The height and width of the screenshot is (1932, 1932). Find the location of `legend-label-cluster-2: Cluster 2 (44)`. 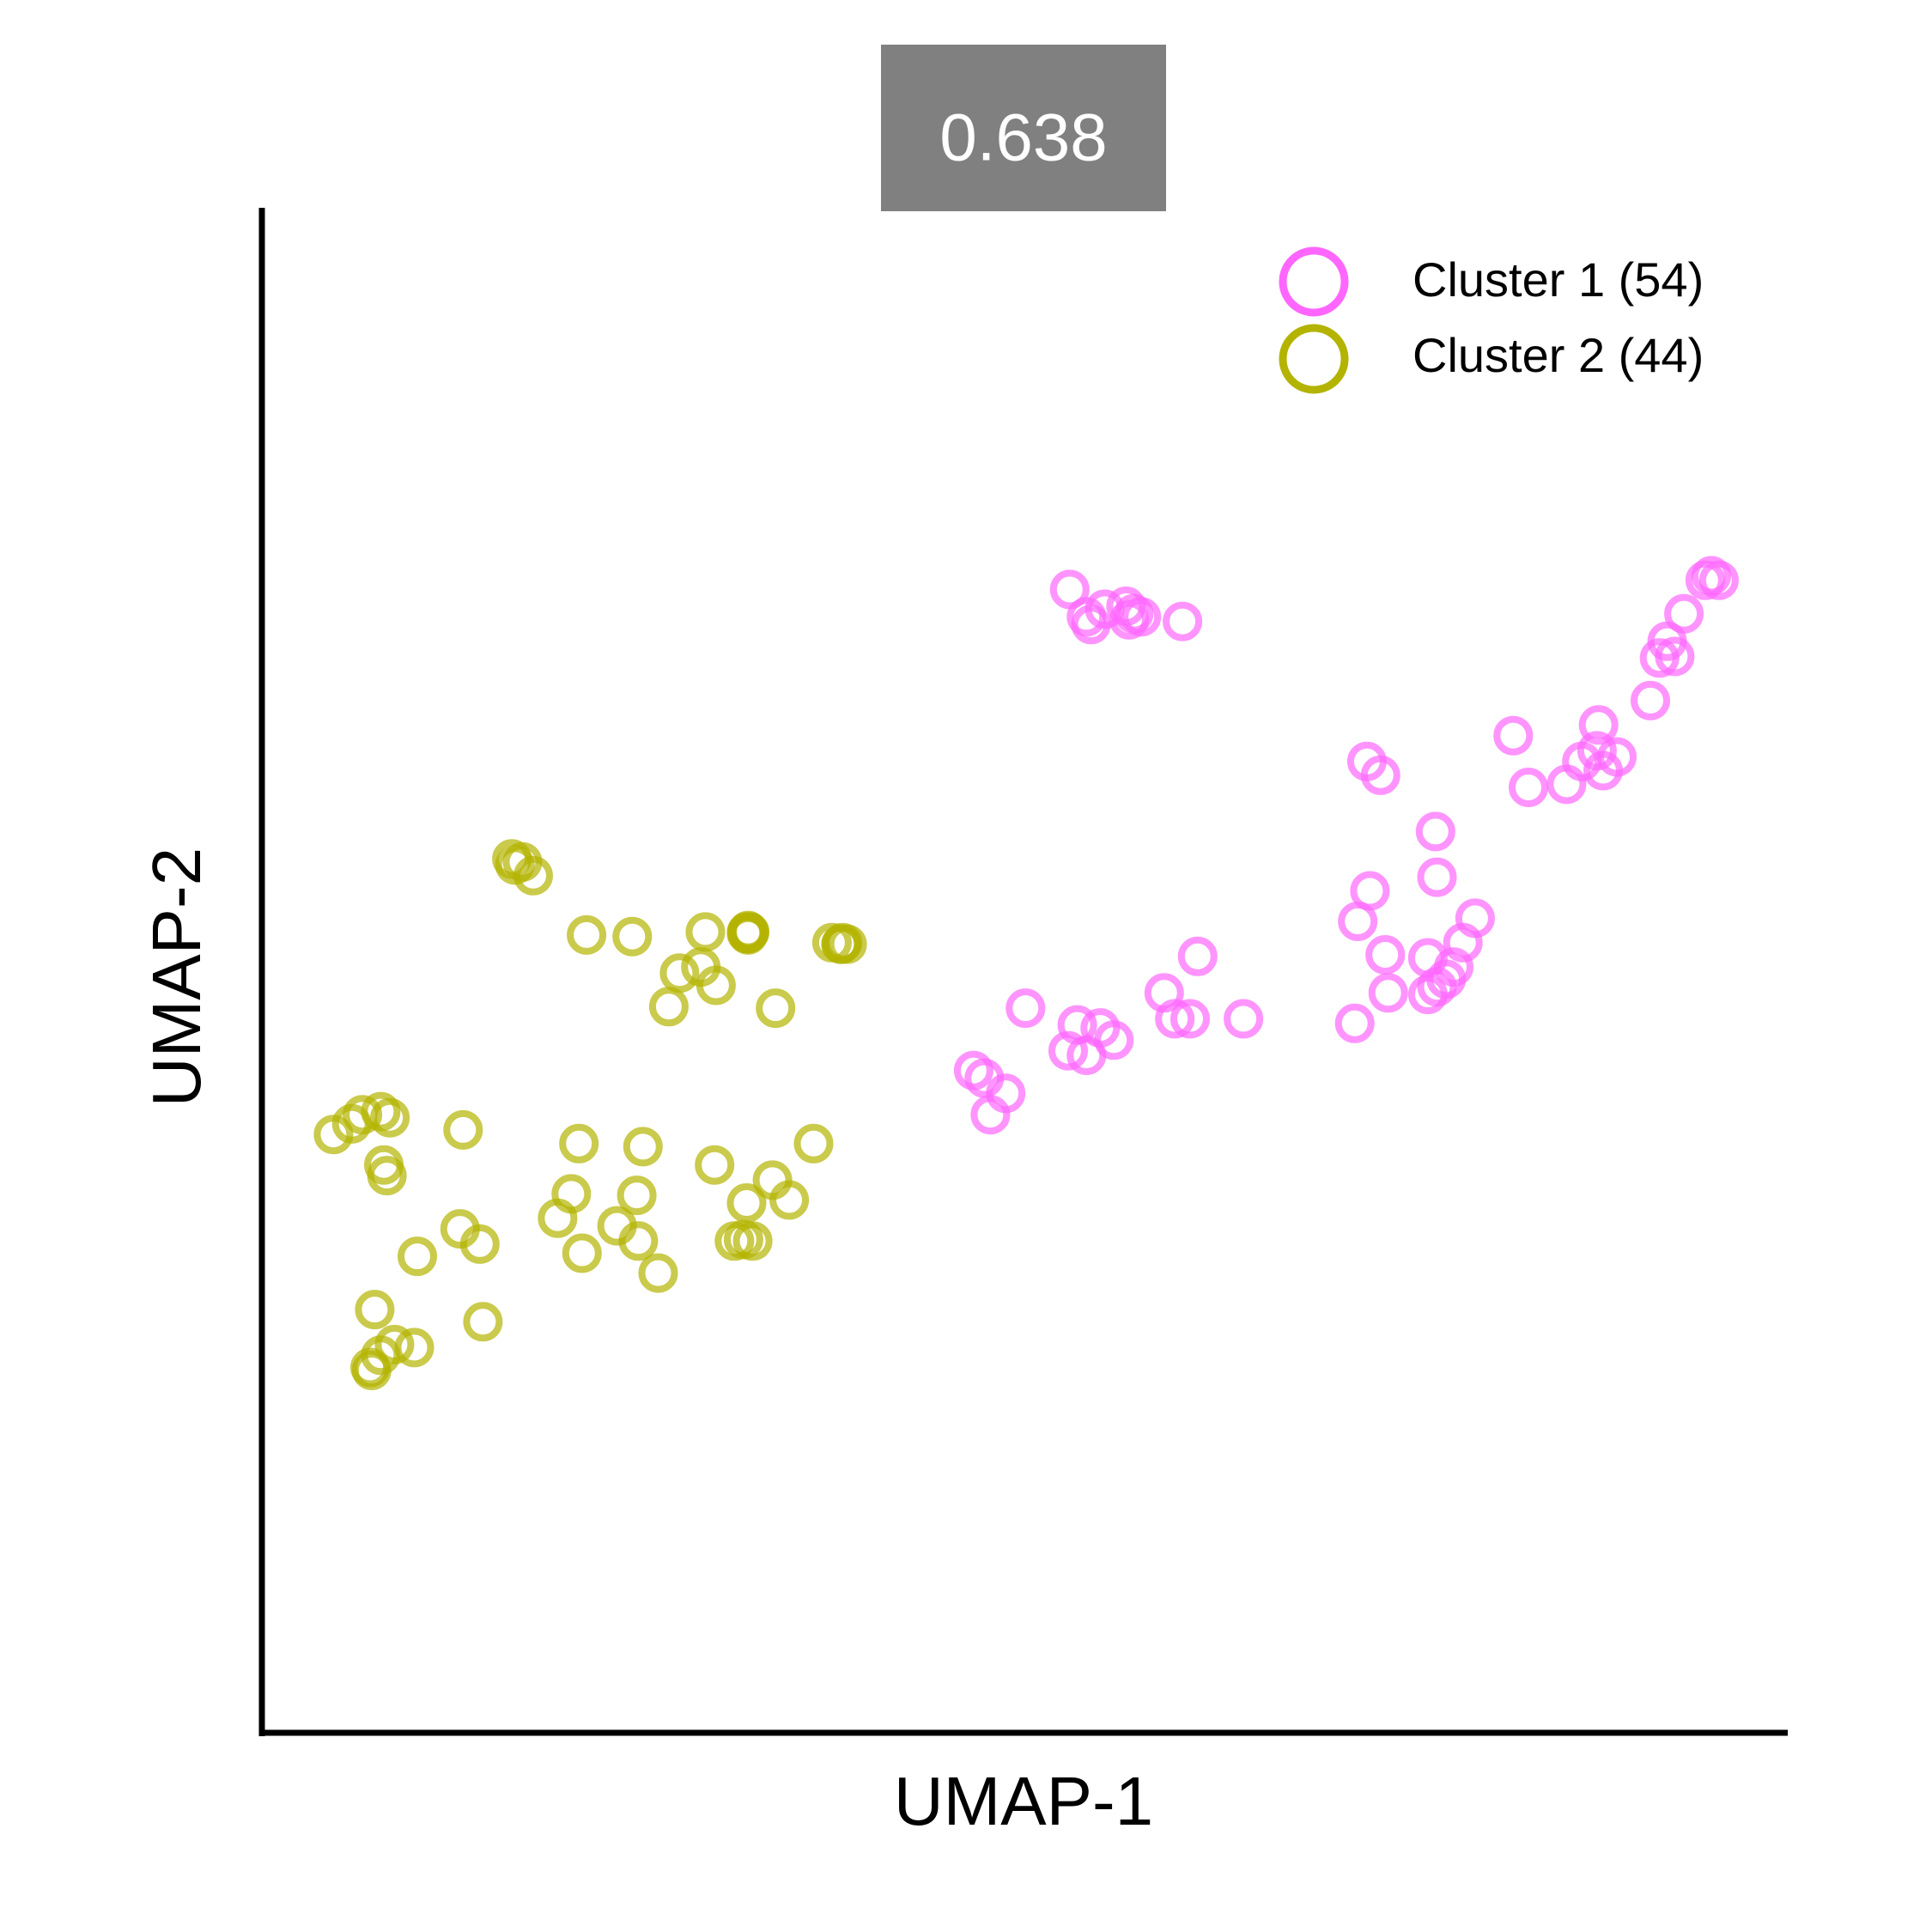

legend-label-cluster-2: Cluster 2 (44) is located at coordinates (1558, 355).